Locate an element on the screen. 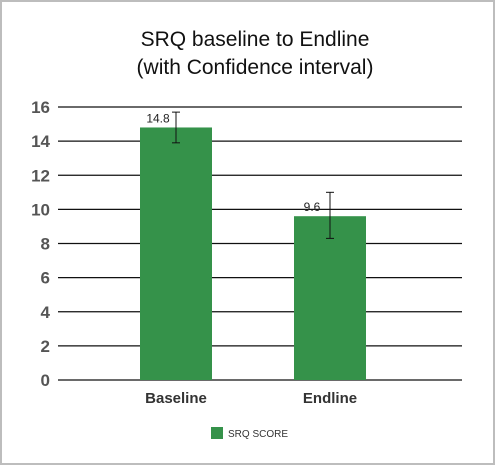  y-tick-label: 10 is located at coordinates (40, 209).